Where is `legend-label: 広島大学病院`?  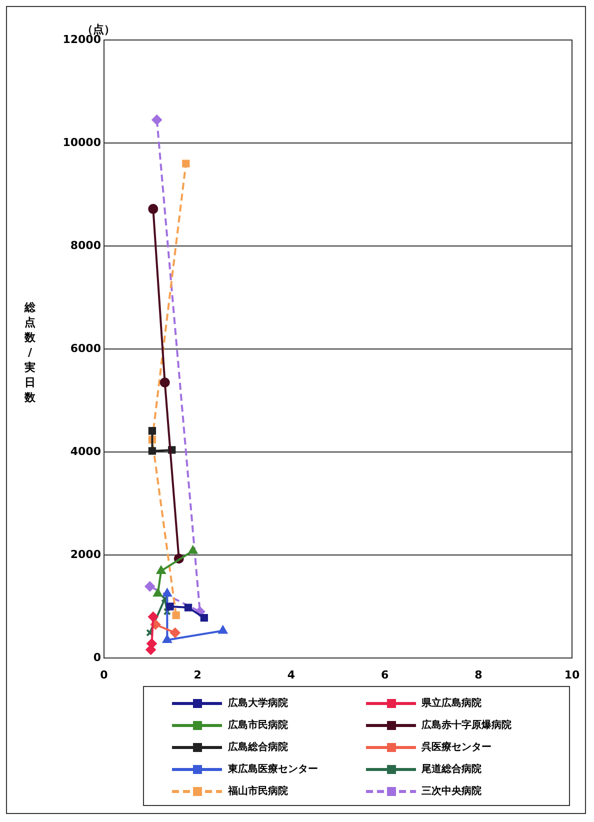
legend-label: 広島大学病院 is located at coordinates (258, 703).